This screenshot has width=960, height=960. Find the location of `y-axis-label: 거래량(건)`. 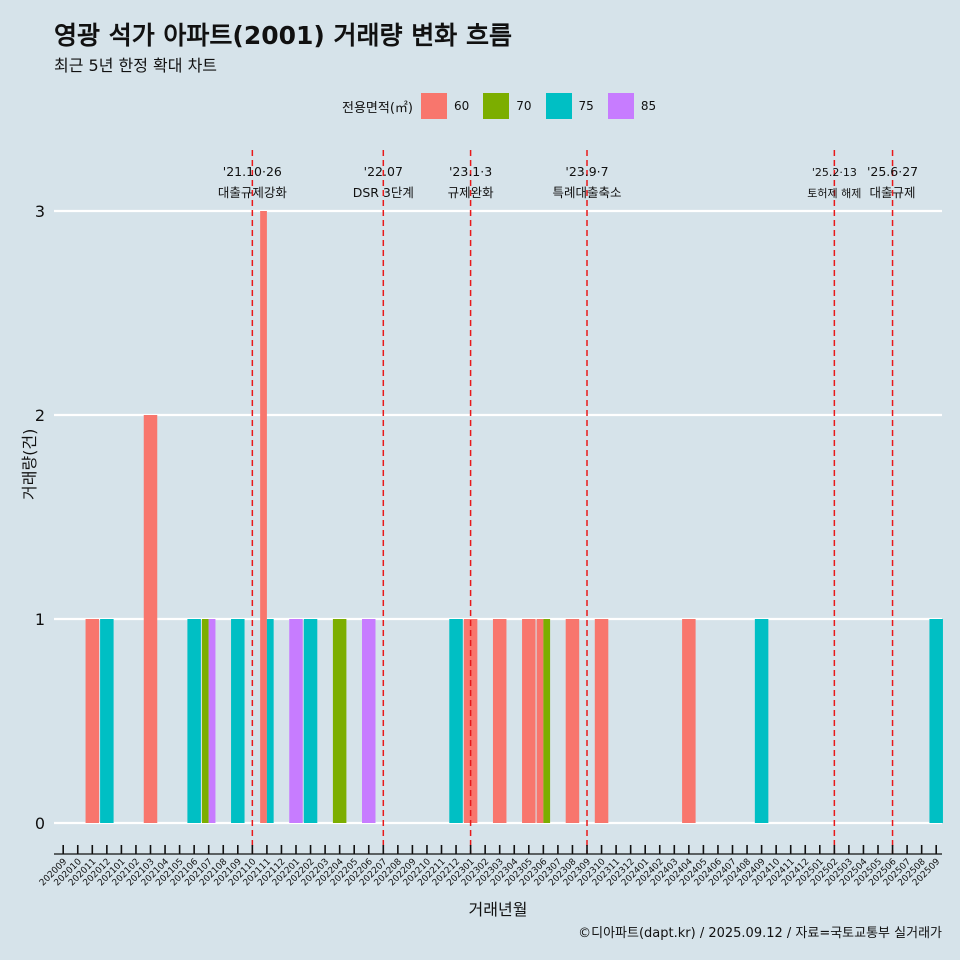

y-axis-label: 거래량(건) is located at coordinates (29, 464).